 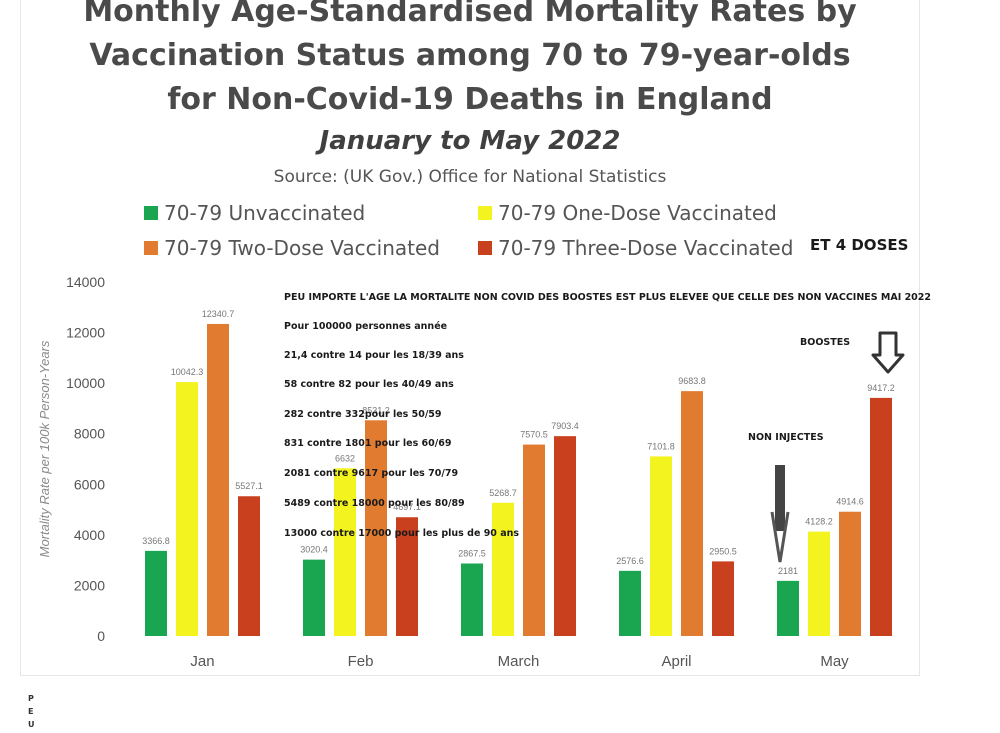 I want to click on data-label: 5527.1, so click(x=249, y=486).